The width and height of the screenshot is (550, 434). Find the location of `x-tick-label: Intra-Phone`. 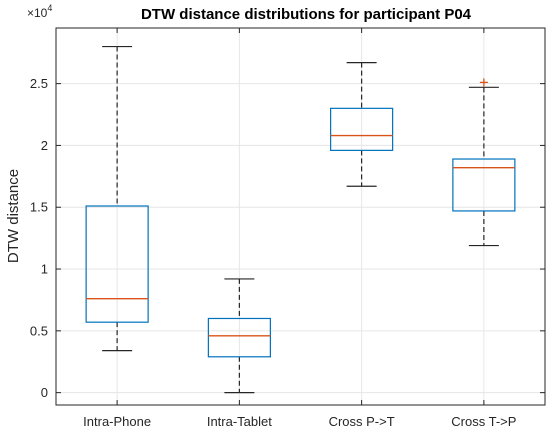

x-tick-label: Intra-Phone is located at coordinates (117, 421).